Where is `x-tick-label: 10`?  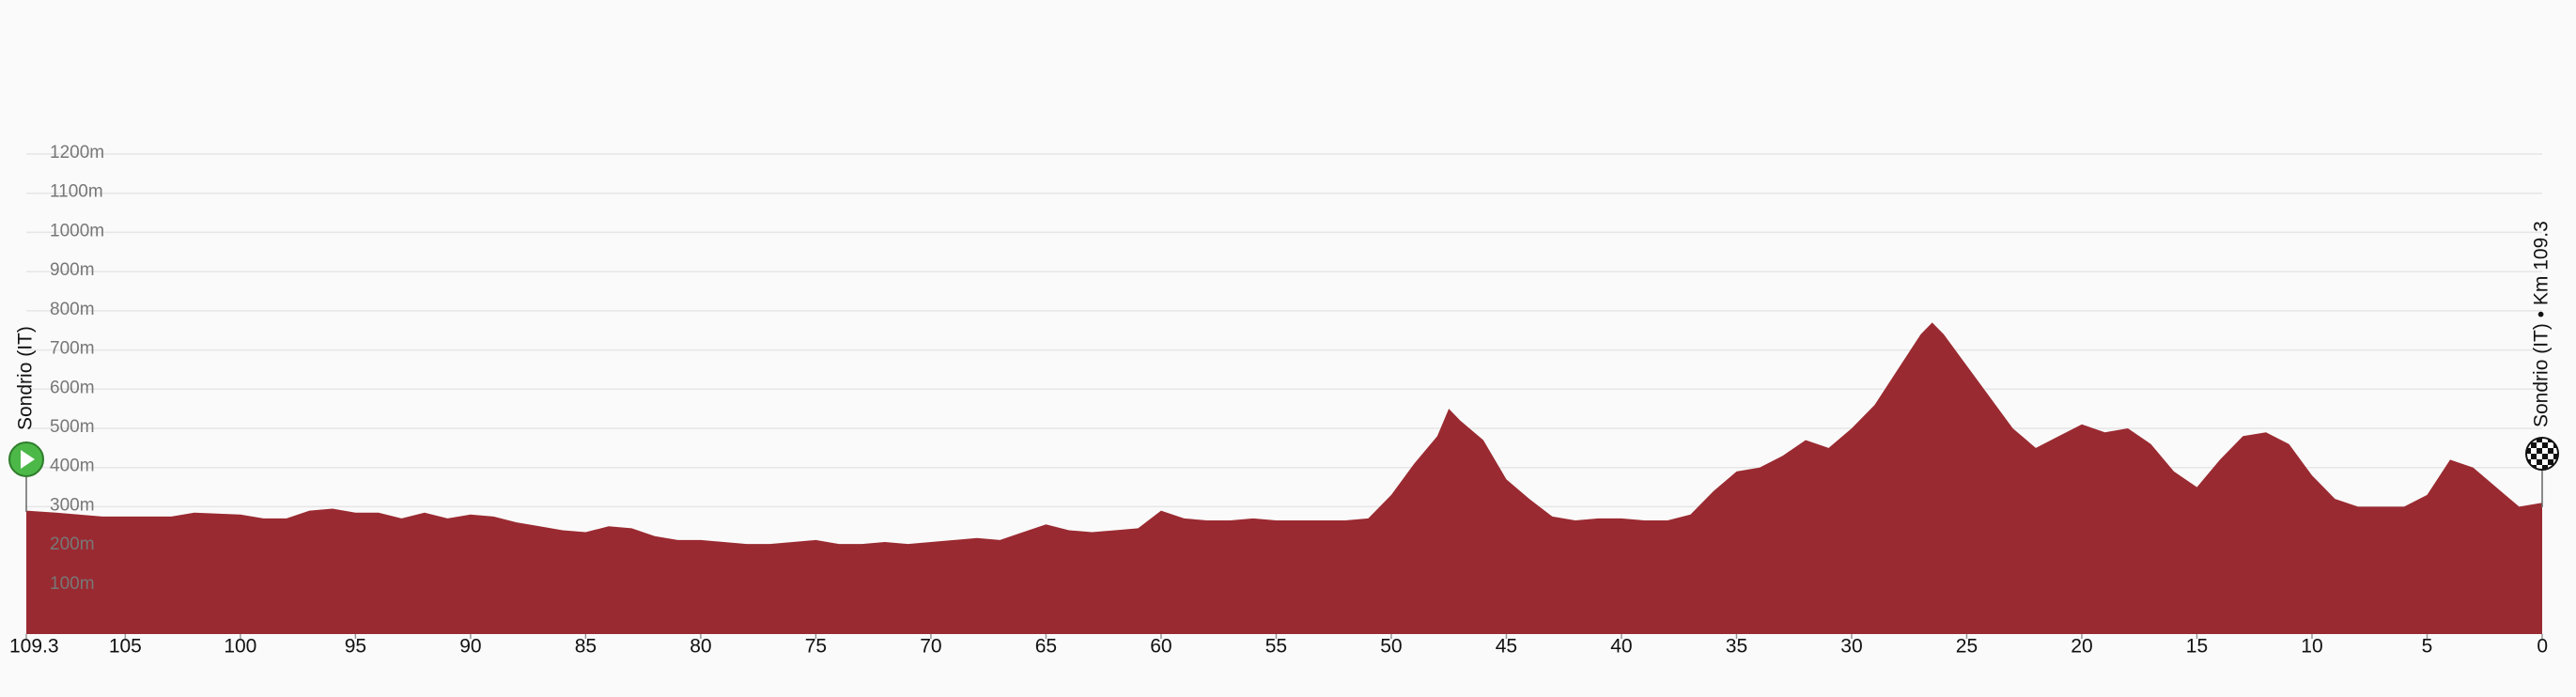
x-tick-label: 10 is located at coordinates (2311, 647).